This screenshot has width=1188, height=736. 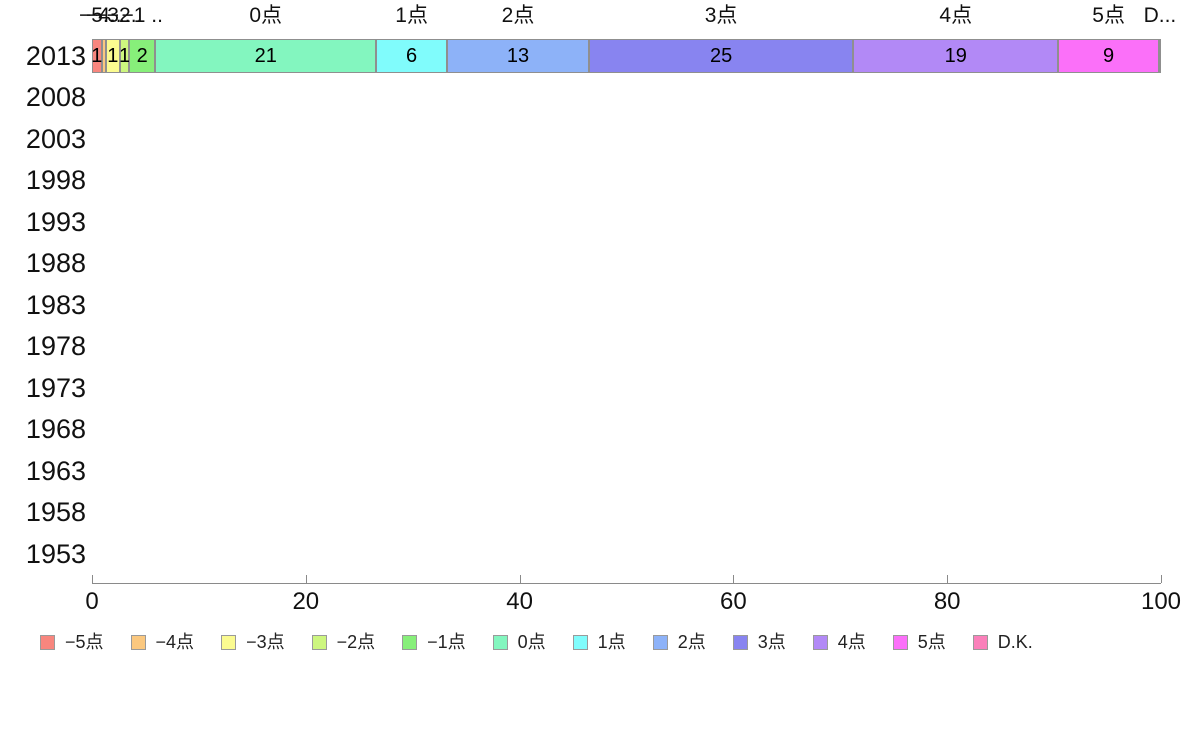 I want to click on legend-label: 3点, so click(x=771, y=642).